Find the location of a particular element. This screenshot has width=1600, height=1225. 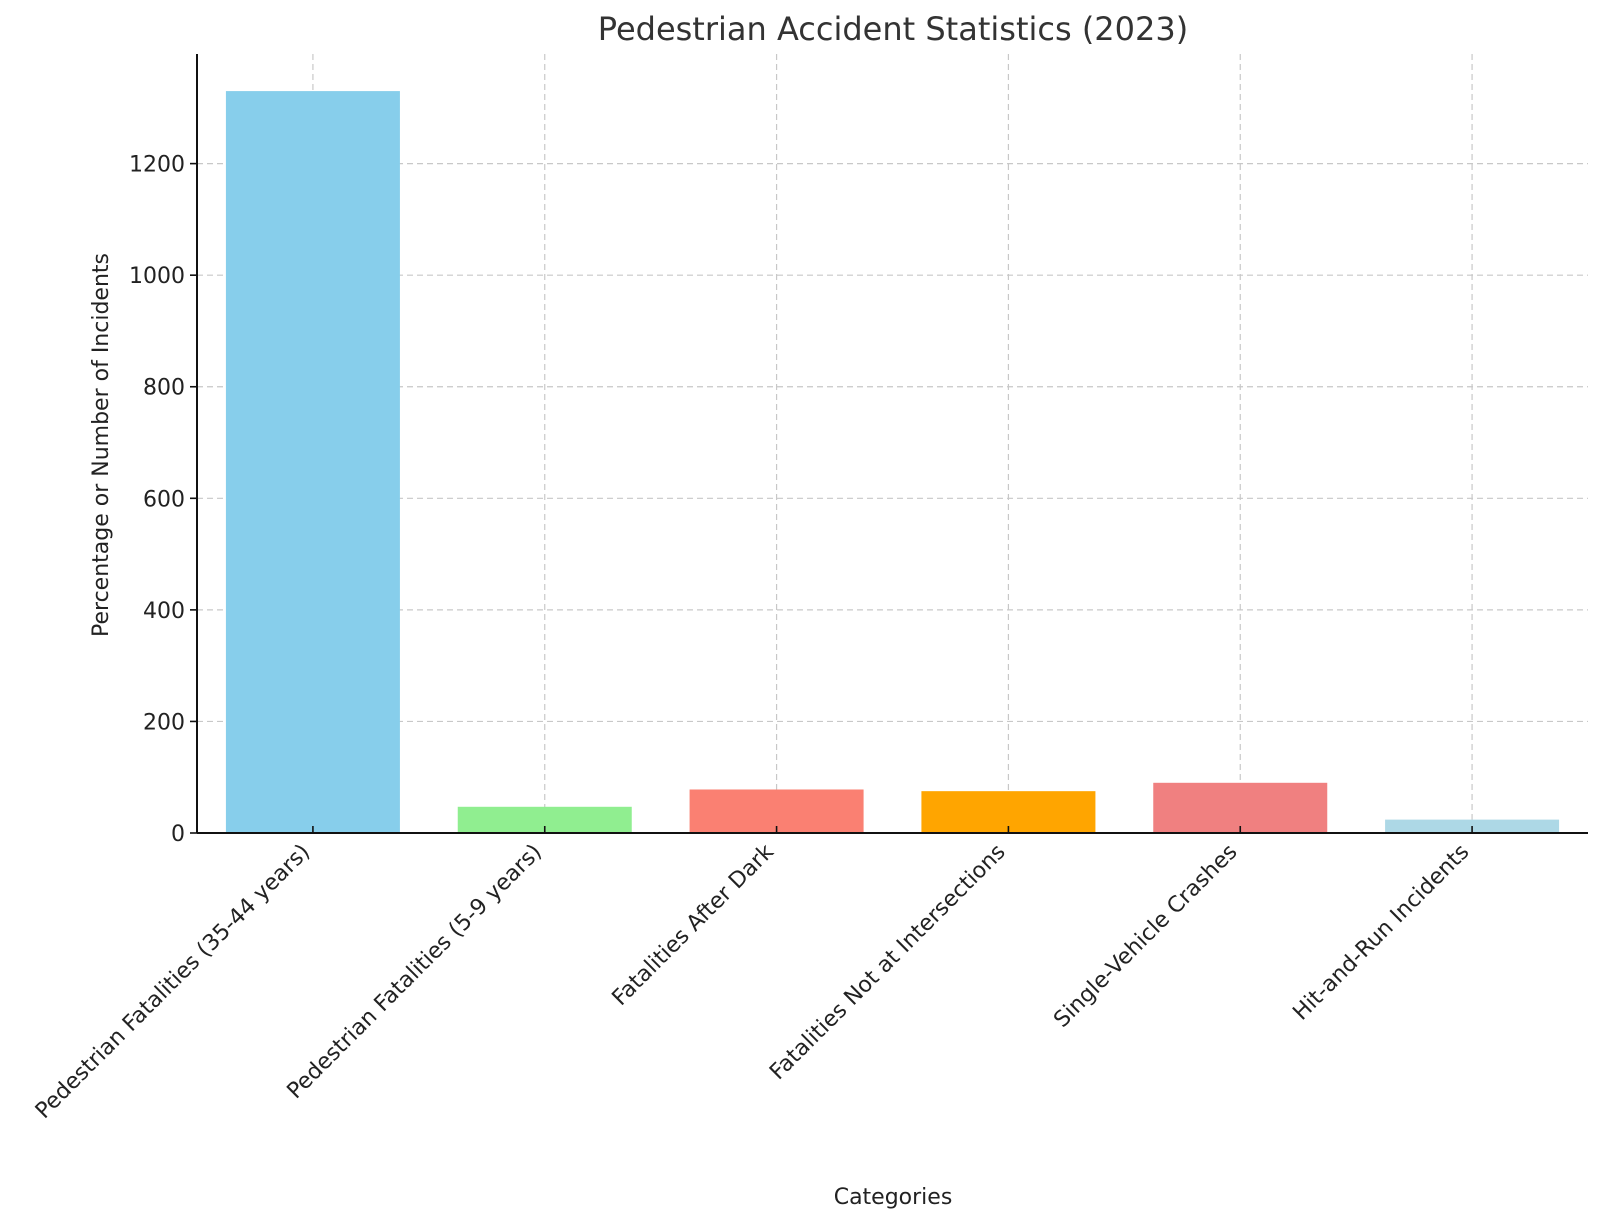

y-tick-label: 600 is located at coordinates (164, 499).